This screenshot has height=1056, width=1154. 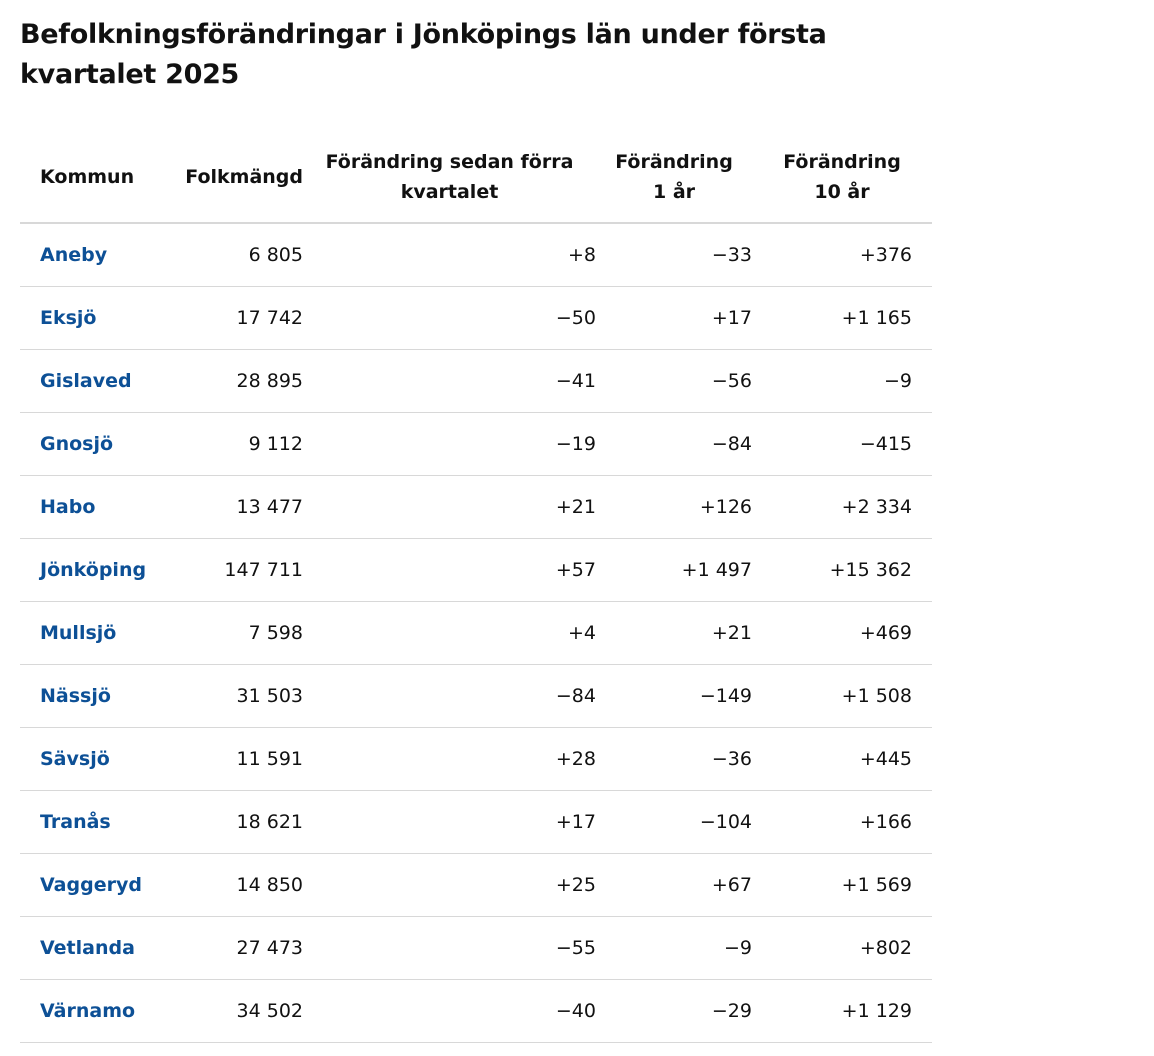 I want to click on change-10y-cell: +15 362, so click(x=842, y=570).